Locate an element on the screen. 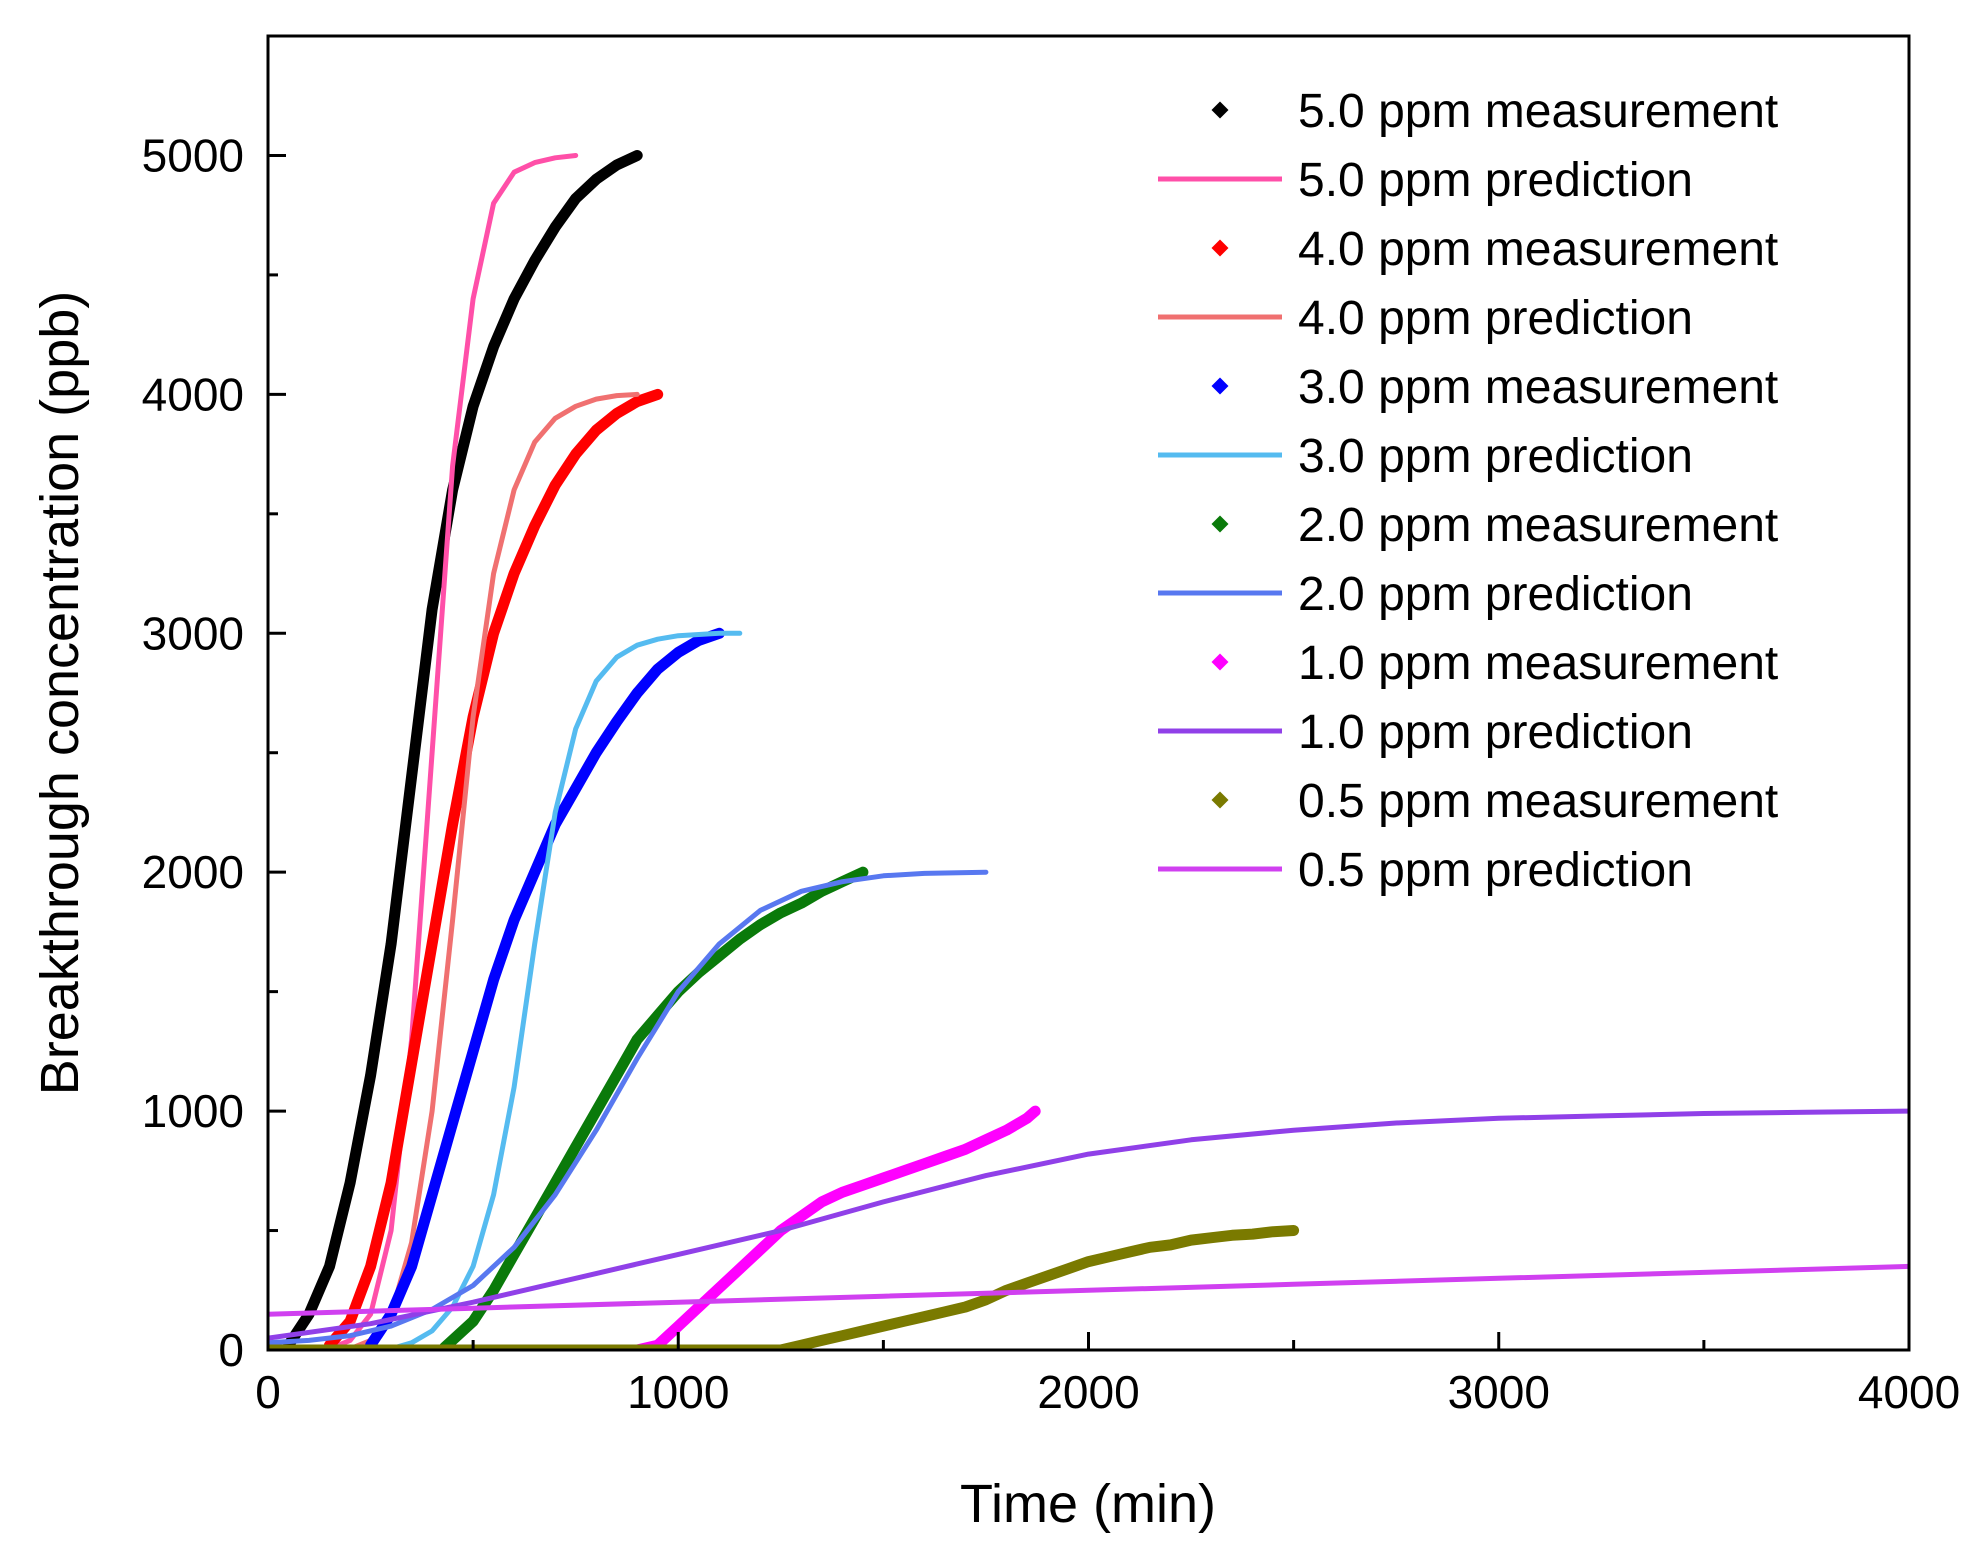 Image resolution: width=1987 pixels, height=1550 pixels. legend-item: 3.0 ppm prediction is located at coordinates (1425, 456).